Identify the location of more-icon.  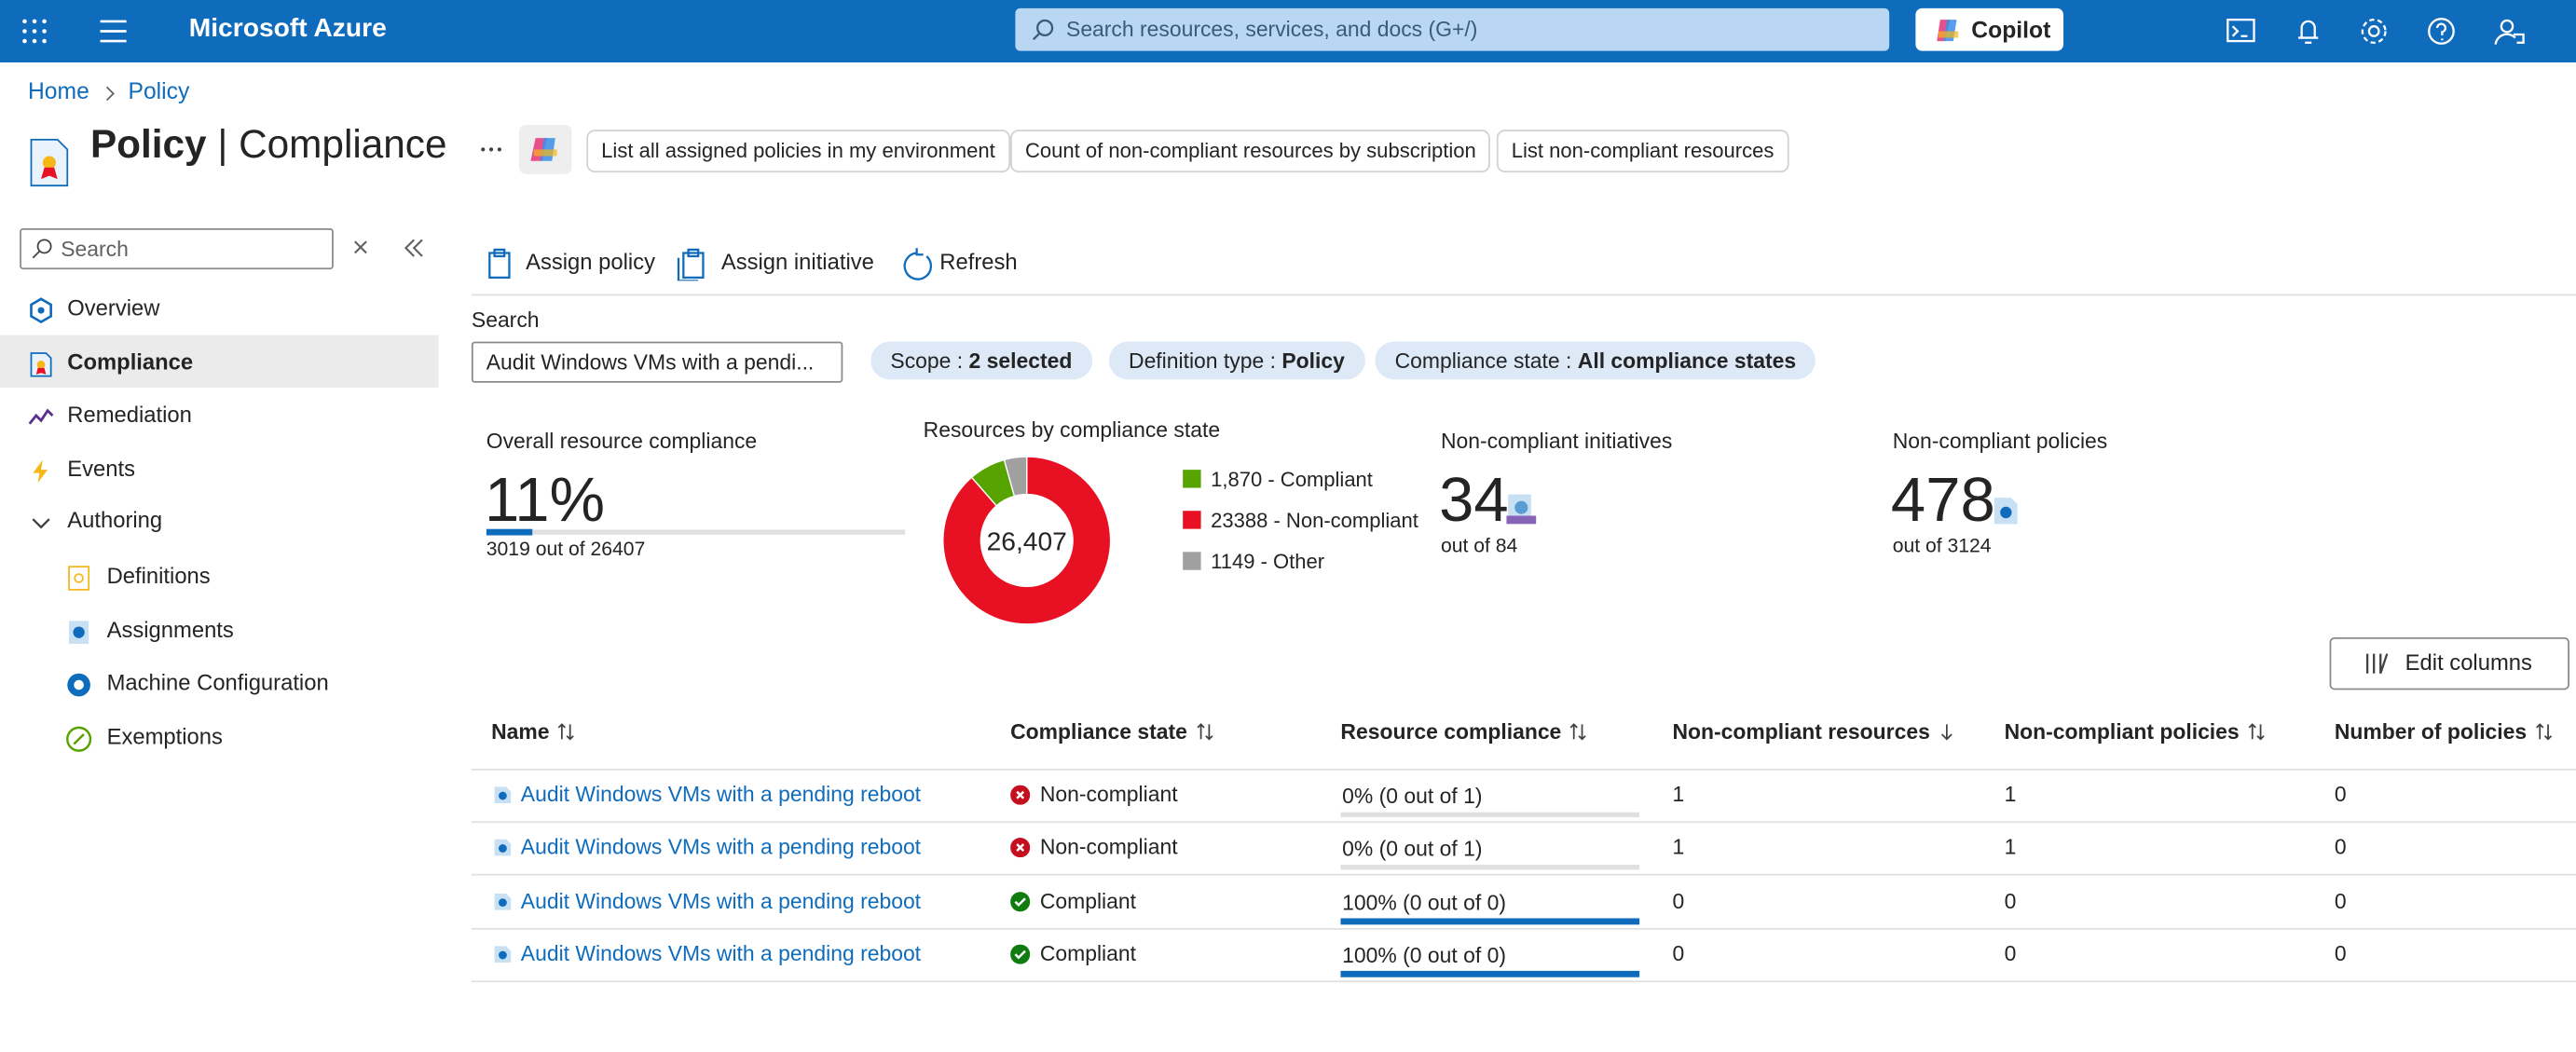
(491, 149).